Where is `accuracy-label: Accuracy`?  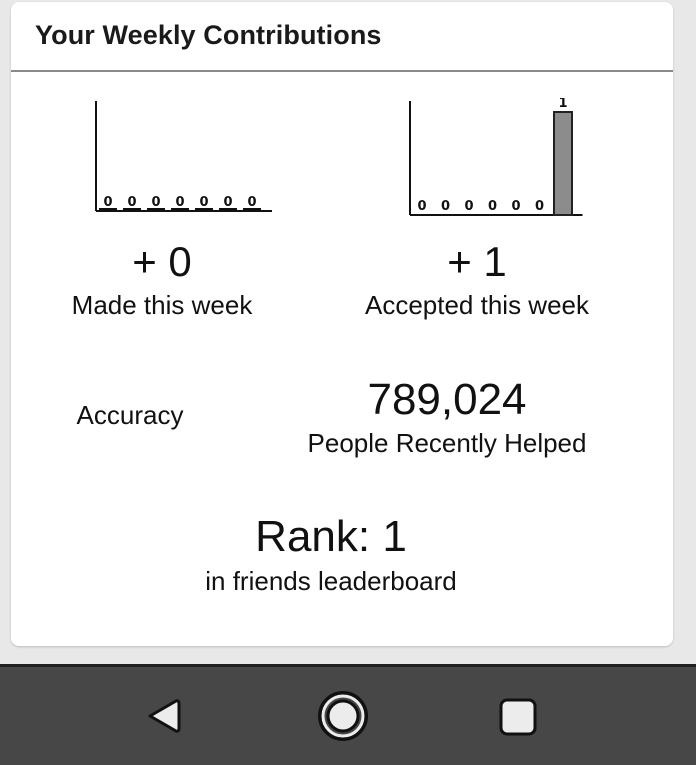
accuracy-label: Accuracy is located at coordinates (130, 415).